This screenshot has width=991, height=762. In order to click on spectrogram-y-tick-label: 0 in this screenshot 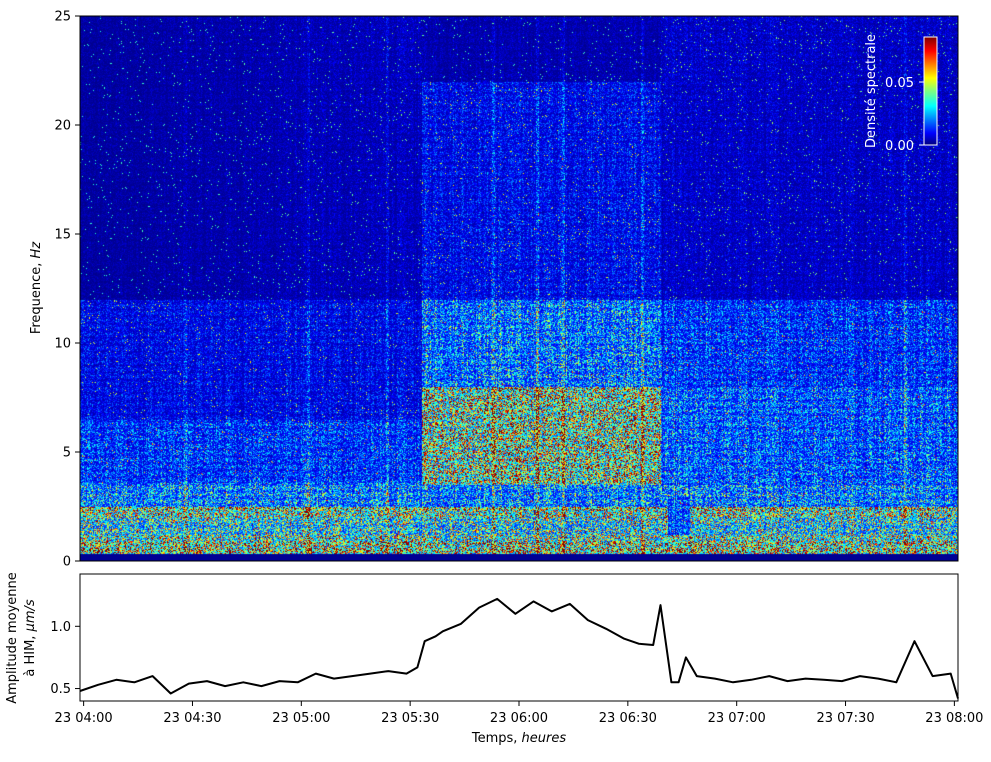, I will do `click(67, 562)`.